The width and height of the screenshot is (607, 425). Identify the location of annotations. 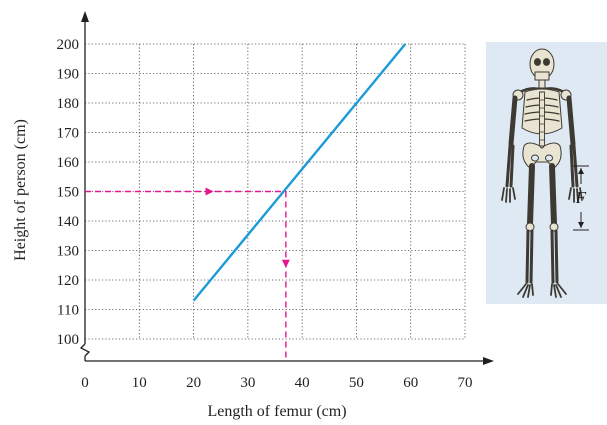
(187, 274).